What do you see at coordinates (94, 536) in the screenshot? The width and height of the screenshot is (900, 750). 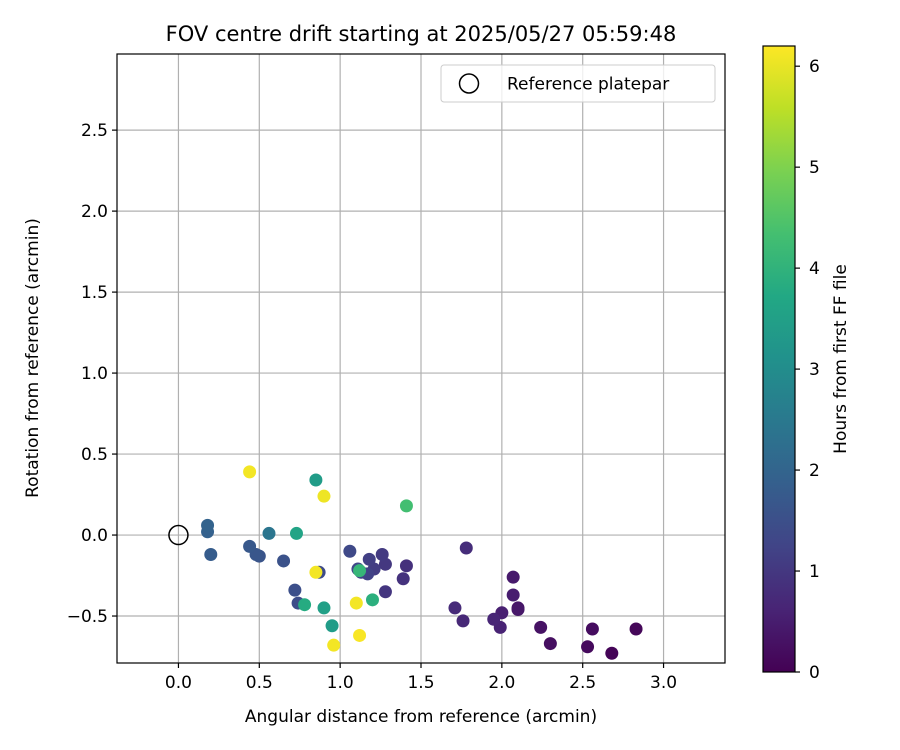 I see `y-tick-label: 0.0` at bounding box center [94, 536].